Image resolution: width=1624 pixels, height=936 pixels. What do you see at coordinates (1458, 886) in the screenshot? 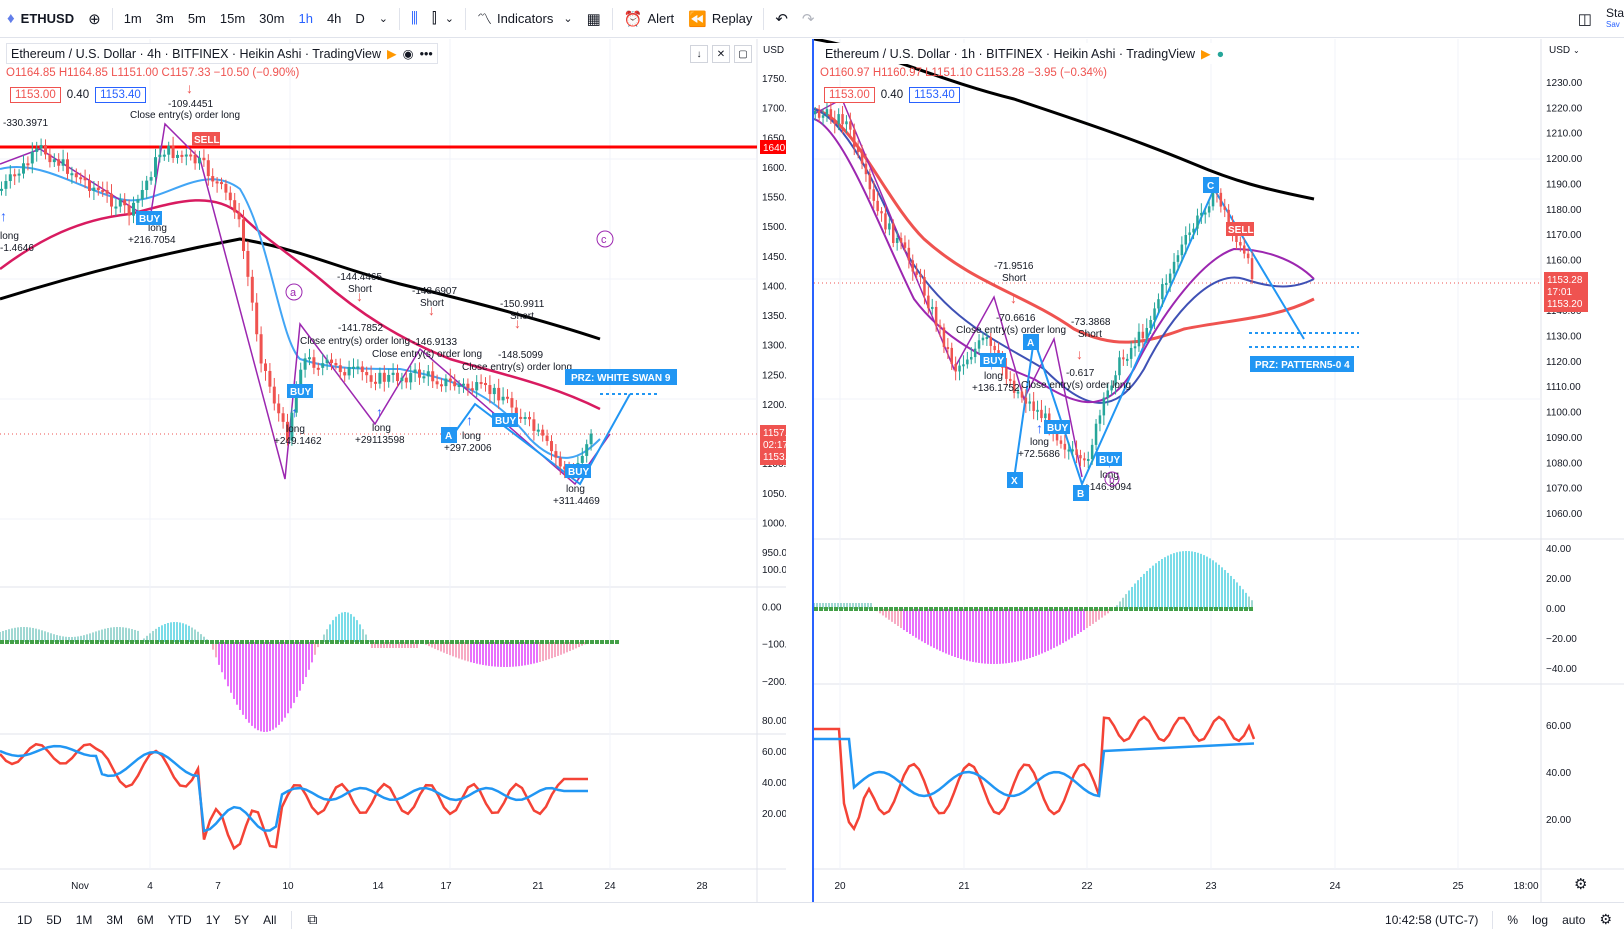
I see `time-tick-label: 25` at bounding box center [1458, 886].